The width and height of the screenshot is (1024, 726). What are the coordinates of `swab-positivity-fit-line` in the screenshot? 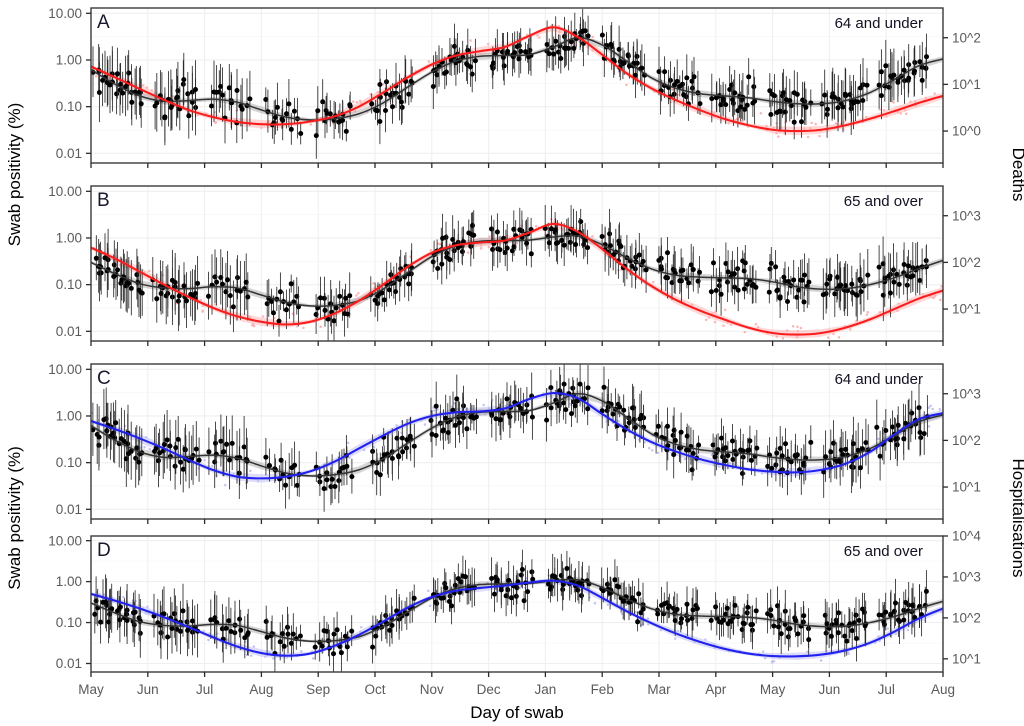 It's located at (517, 270).